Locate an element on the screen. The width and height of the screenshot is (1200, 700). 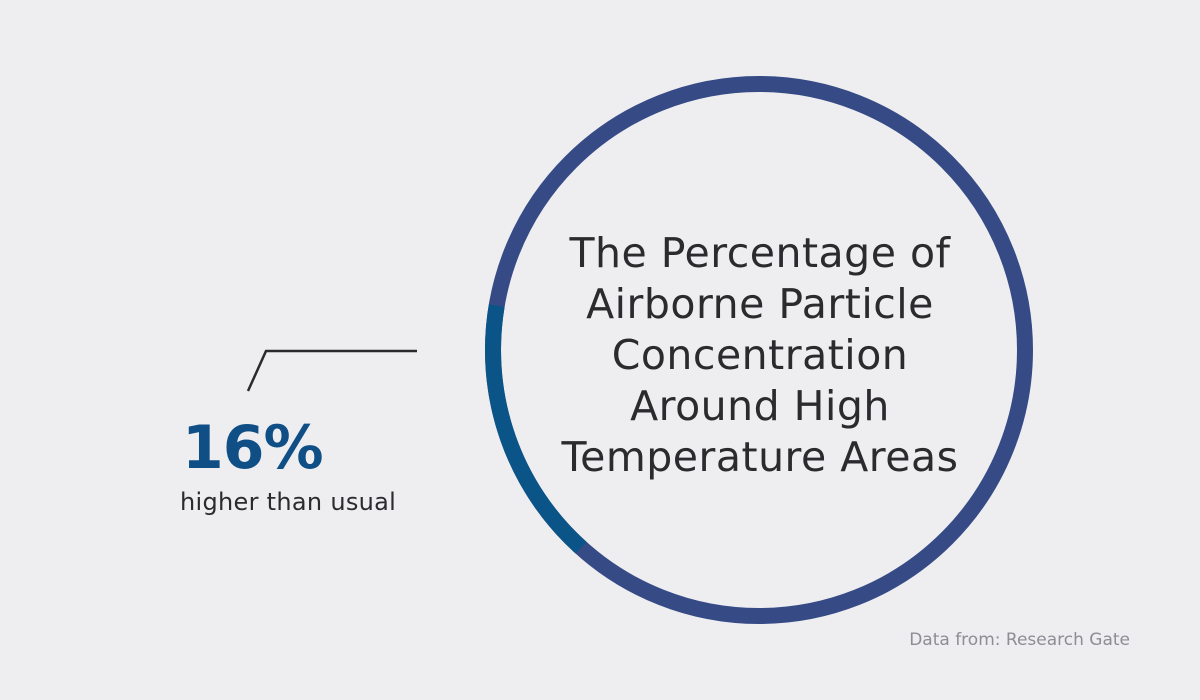
highlight-value: 16% is located at coordinates (253, 448).